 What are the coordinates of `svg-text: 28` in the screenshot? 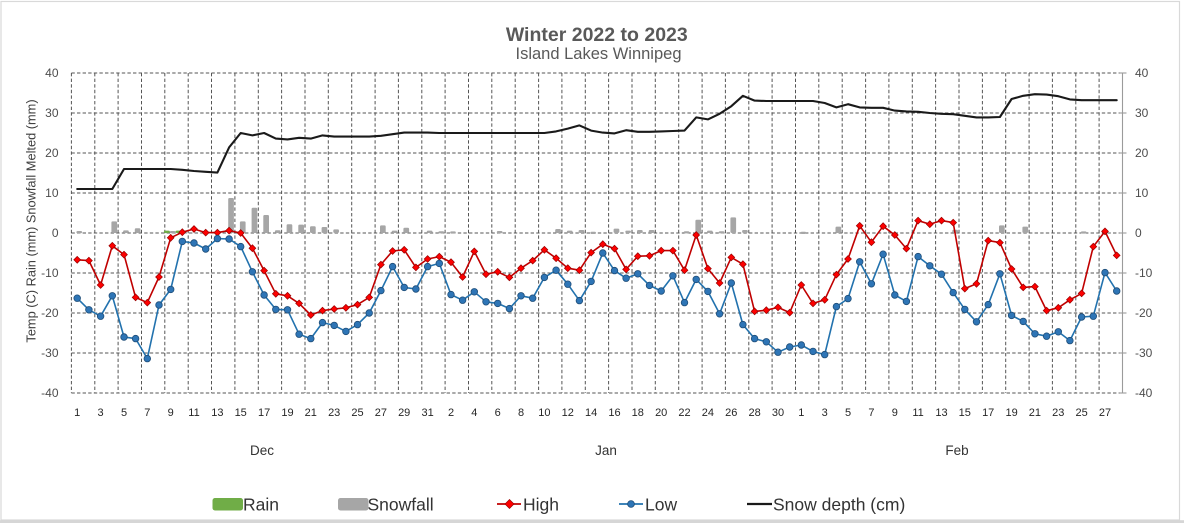 It's located at (754, 413).